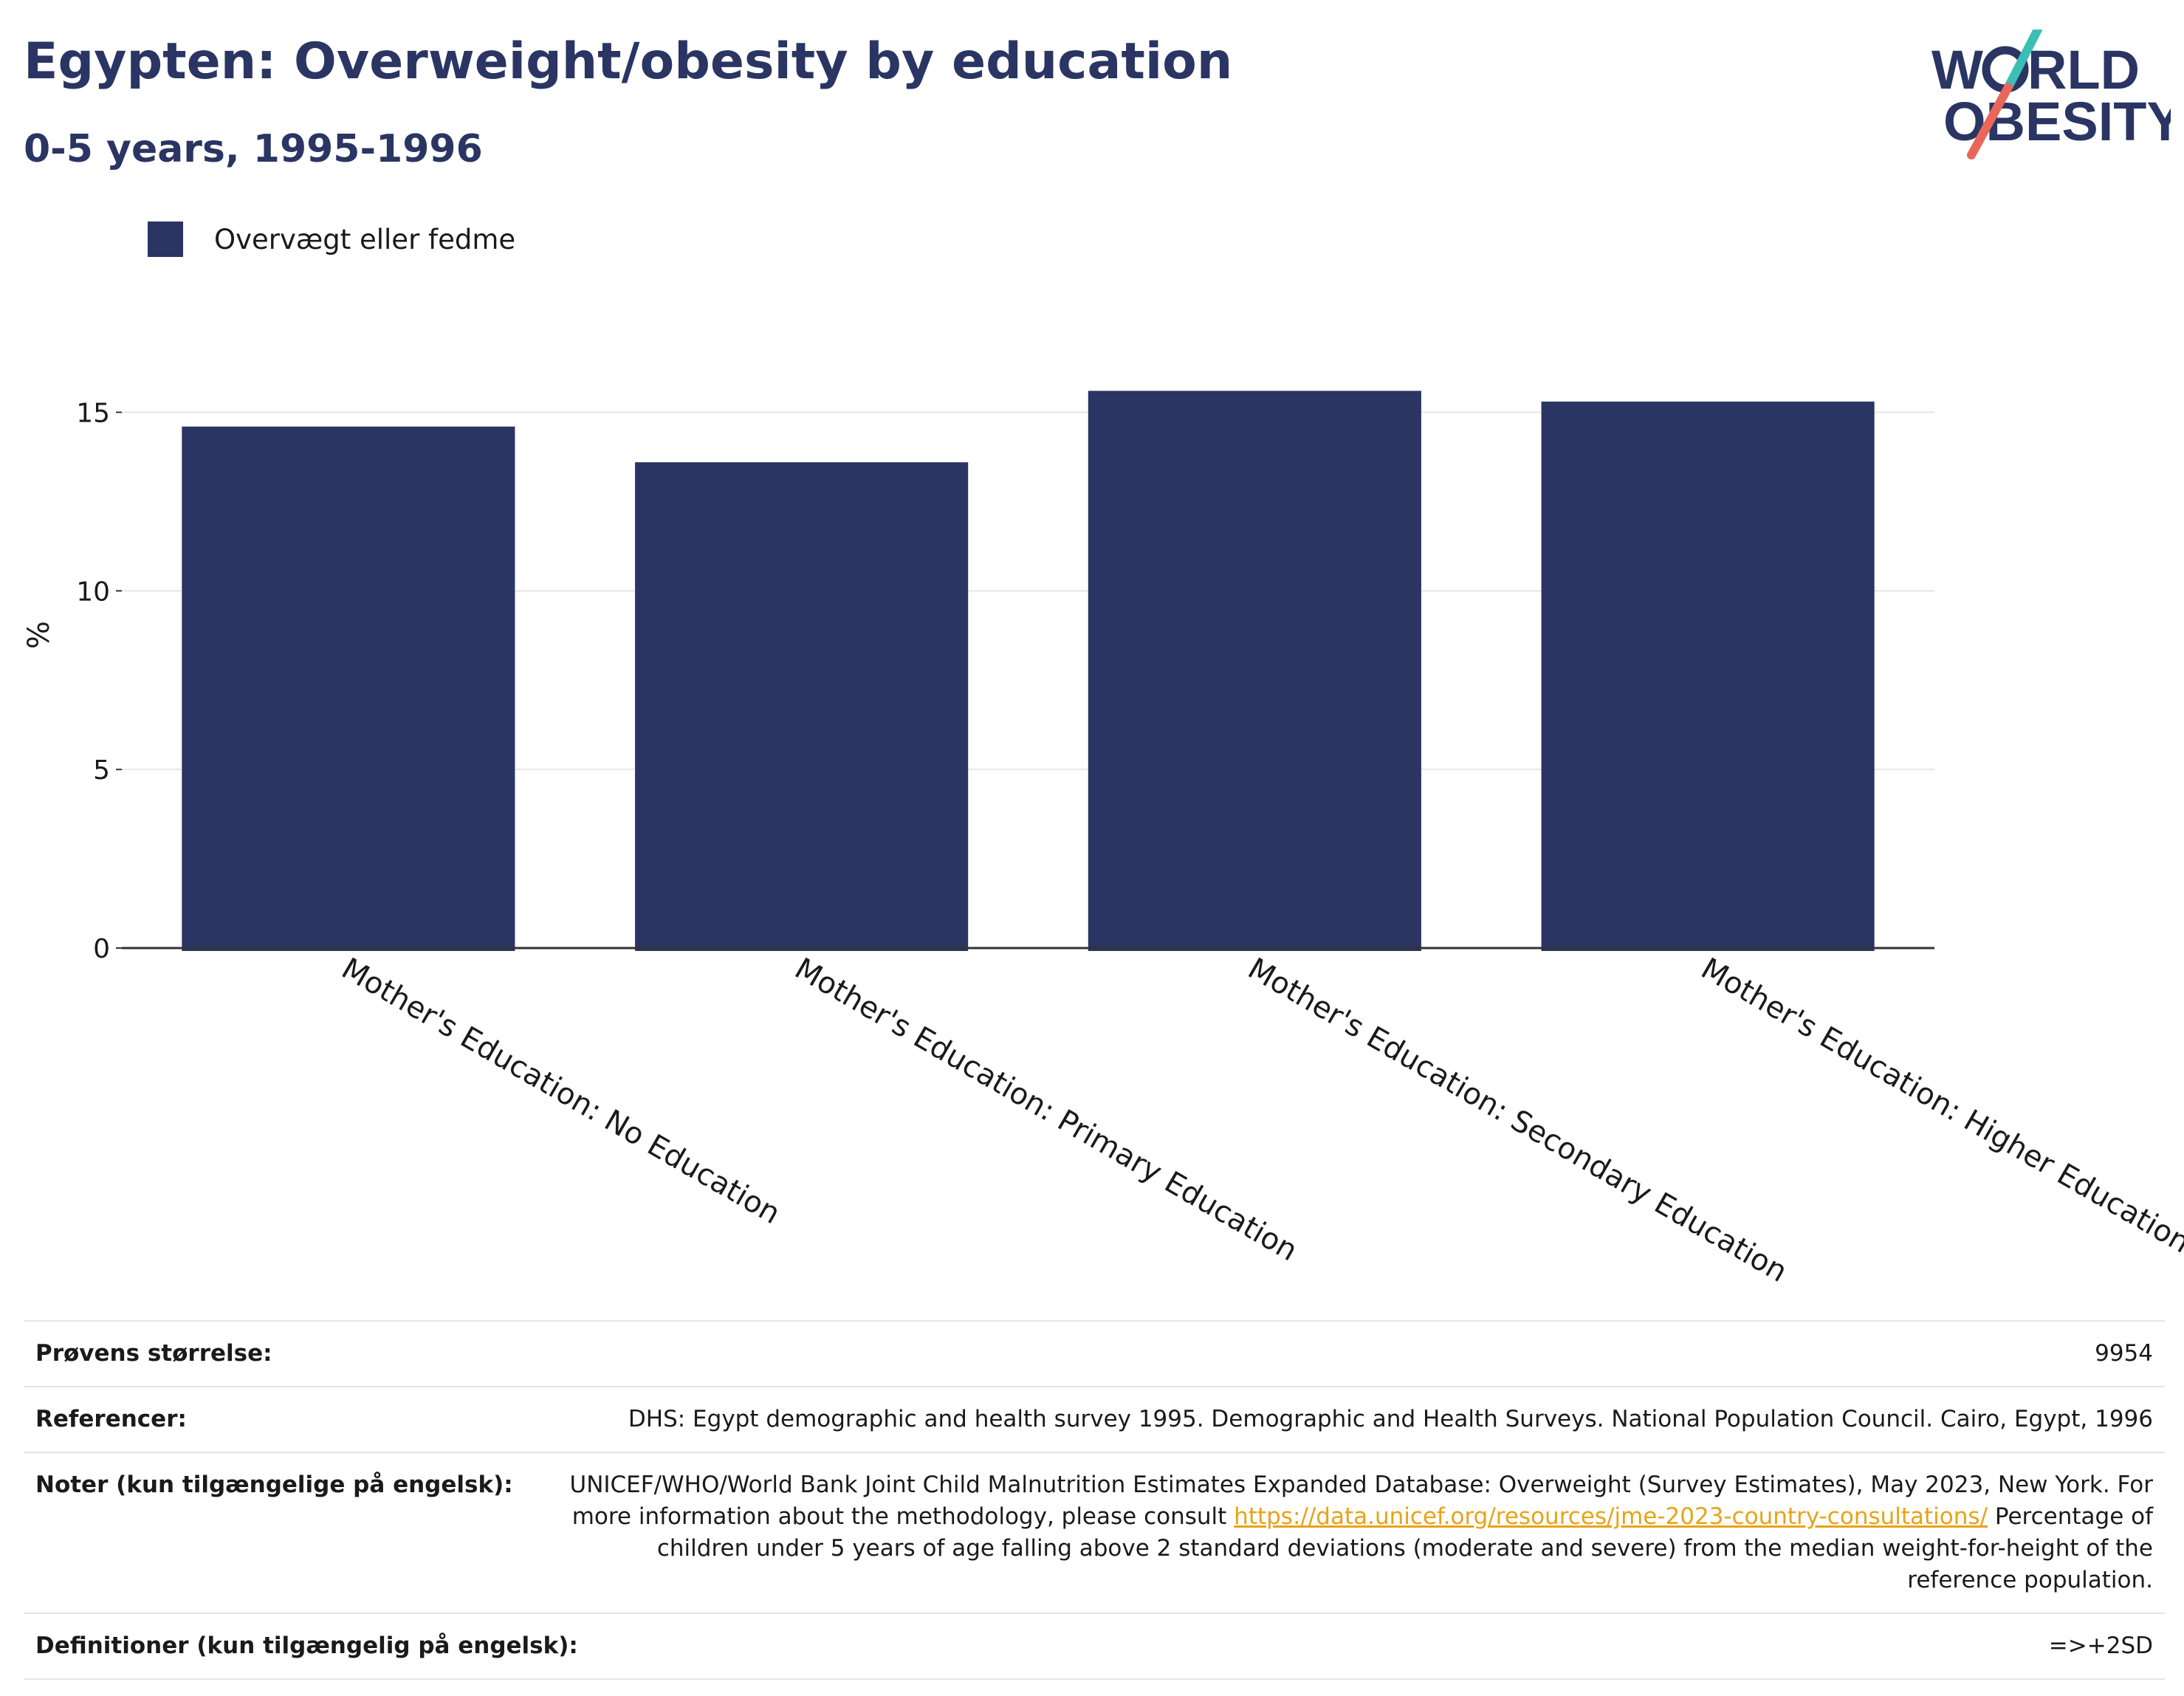 This screenshot has height=1696, width=2184. Describe the element at coordinates (2023, 61) in the screenshot. I see `logo-slash-top` at that location.